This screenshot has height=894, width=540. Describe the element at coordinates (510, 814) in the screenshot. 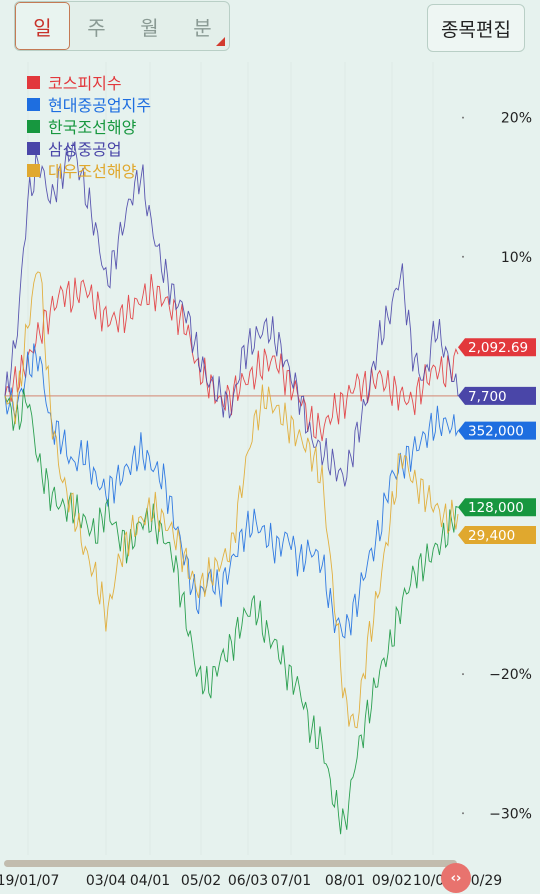

I see `y-tick-label: −30%` at that location.